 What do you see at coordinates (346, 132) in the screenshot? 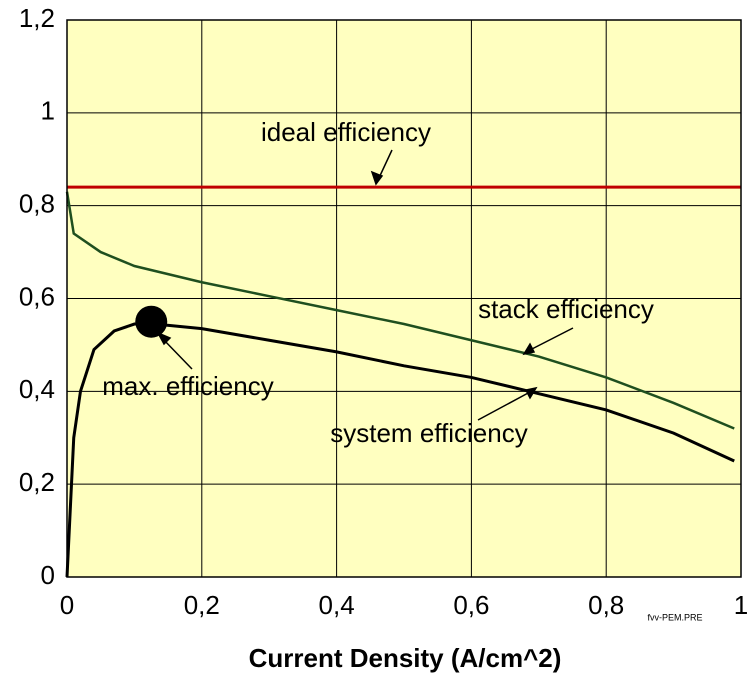
I see `annotation: ideal efficiency` at bounding box center [346, 132].